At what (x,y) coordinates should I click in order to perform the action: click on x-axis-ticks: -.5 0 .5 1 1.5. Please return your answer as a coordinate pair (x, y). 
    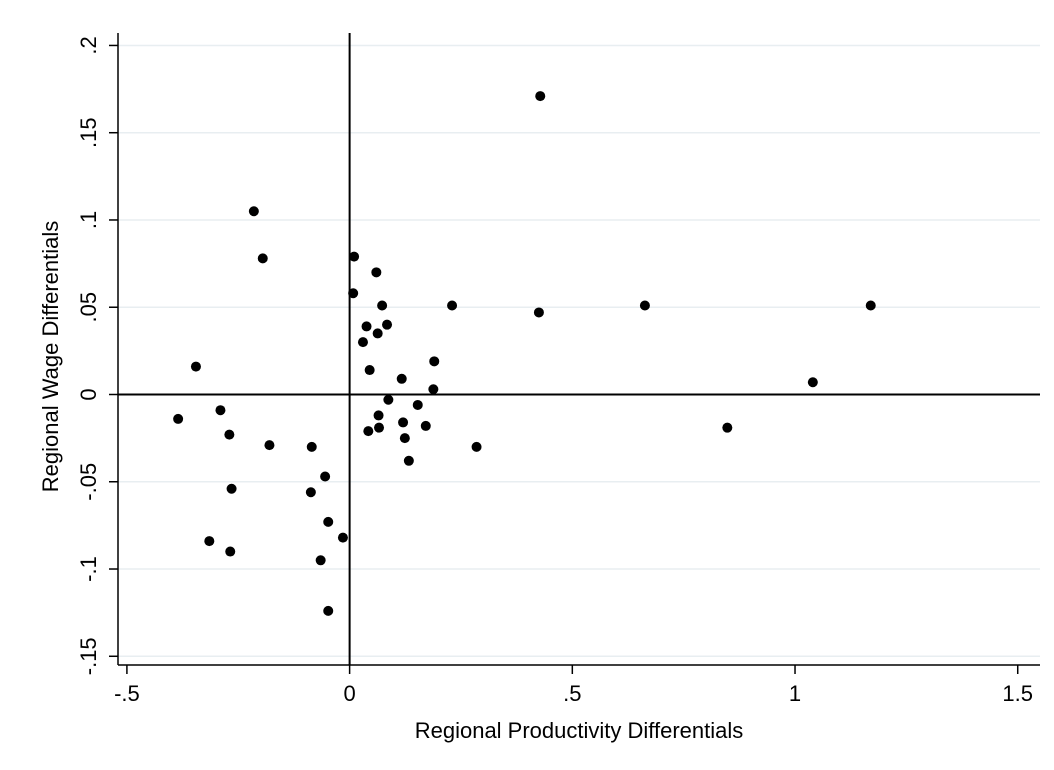
    Looking at the image, I should click on (573, 685).